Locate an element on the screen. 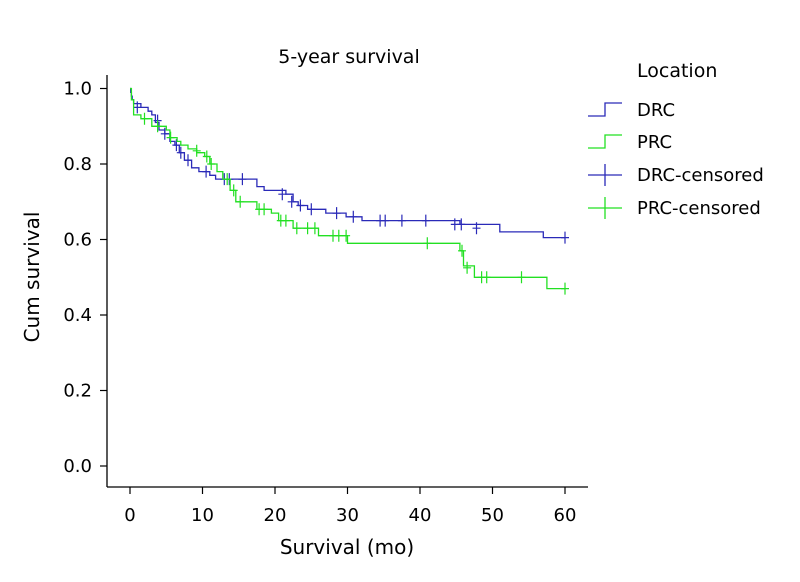  y-tick-label: 0.0 is located at coordinates (77, 466).